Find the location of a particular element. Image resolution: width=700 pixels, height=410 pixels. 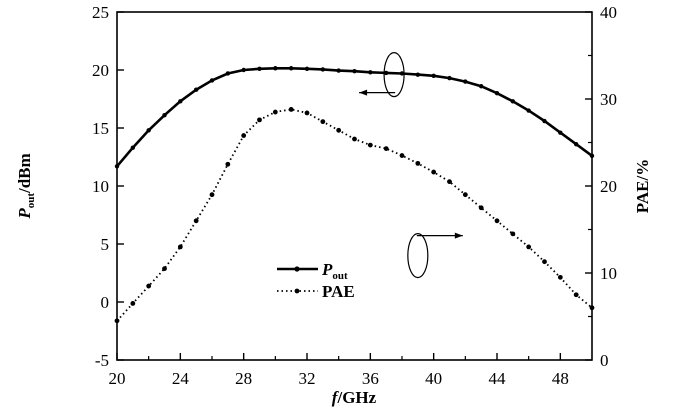

legend-marker-pout is located at coordinates (297, 269).